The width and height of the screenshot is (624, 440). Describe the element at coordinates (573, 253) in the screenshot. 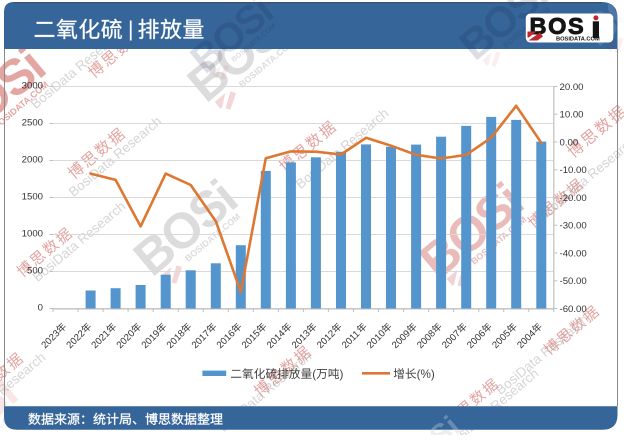

I see `svg-text: -40.00` at that location.